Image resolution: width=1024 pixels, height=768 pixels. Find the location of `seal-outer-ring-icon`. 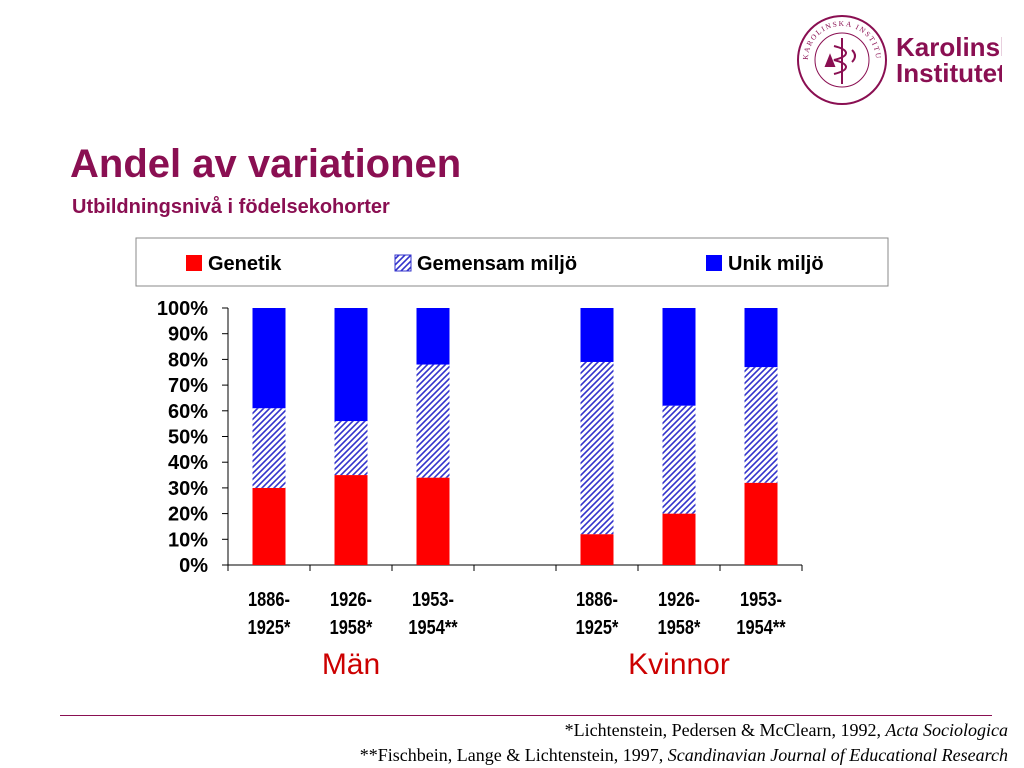

seal-outer-ring-icon is located at coordinates (842, 60).